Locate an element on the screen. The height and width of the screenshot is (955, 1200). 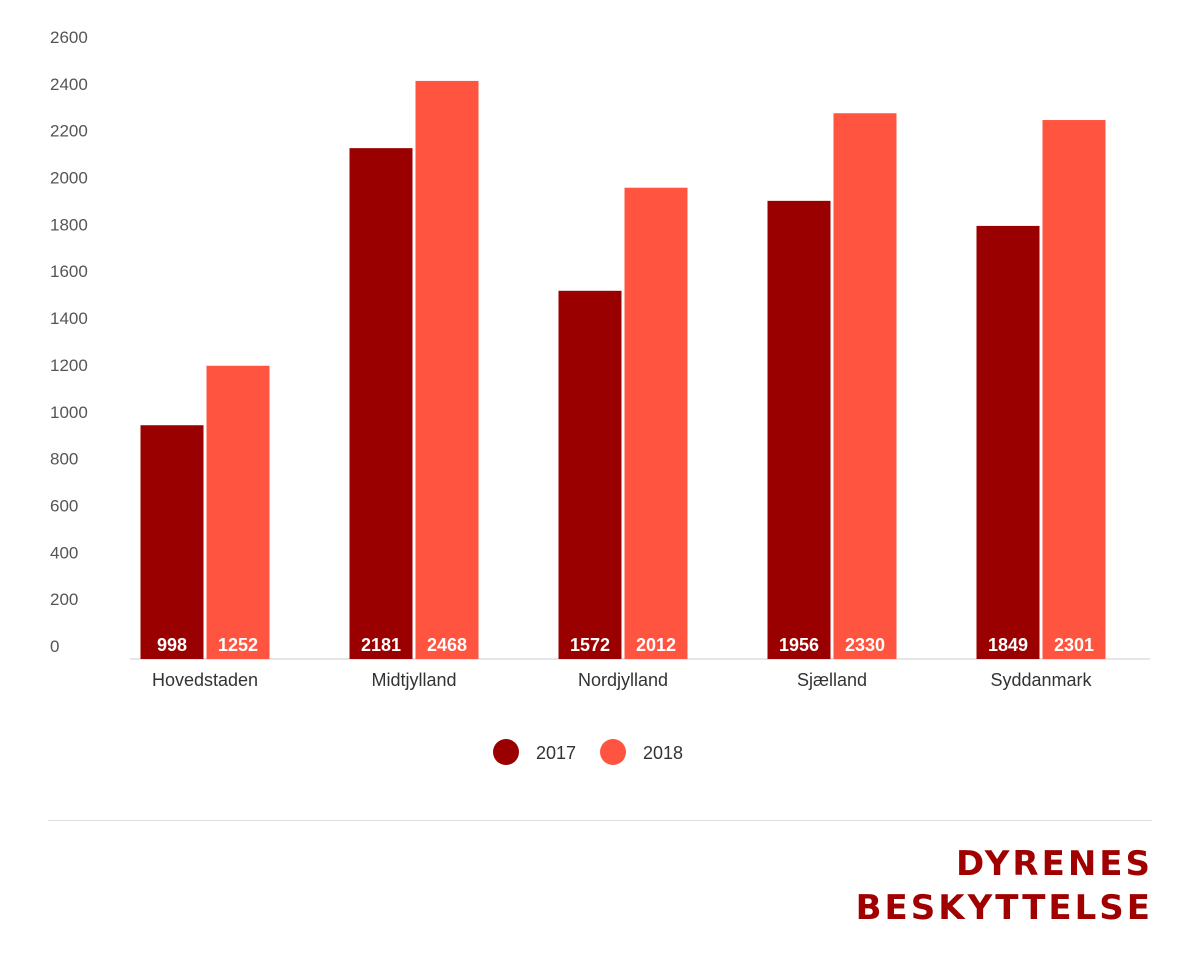
data-label: 2330 is located at coordinates (865, 645).